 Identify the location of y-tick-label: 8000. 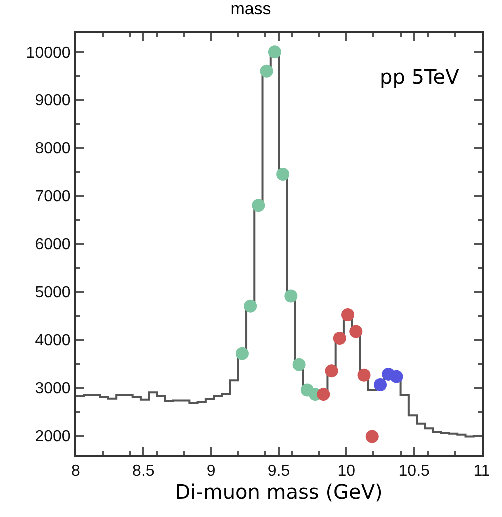
(53, 149).